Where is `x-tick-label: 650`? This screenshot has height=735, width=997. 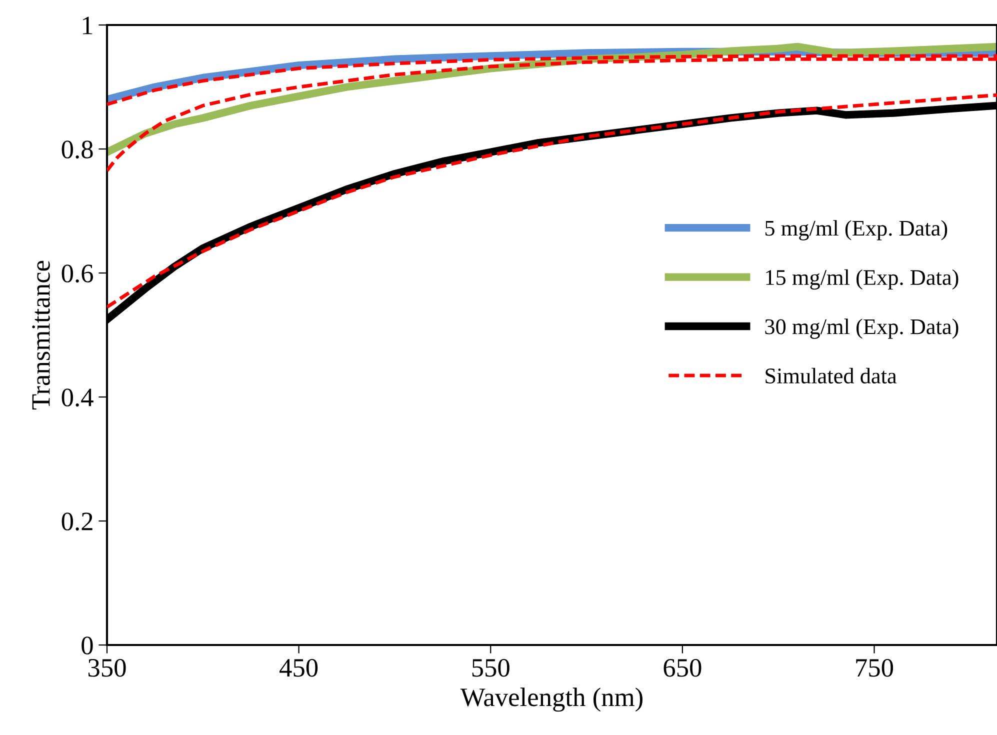 x-tick-label: 650 is located at coordinates (683, 667).